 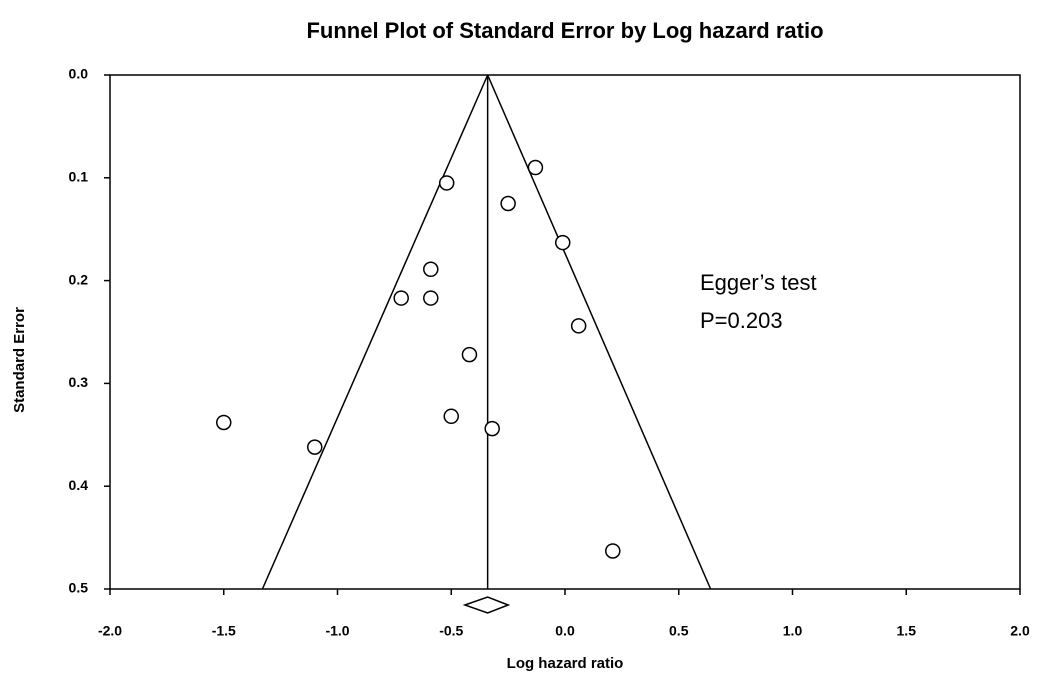 What do you see at coordinates (19, 360) in the screenshot?
I see `y-axis-label: Standard Error` at bounding box center [19, 360].